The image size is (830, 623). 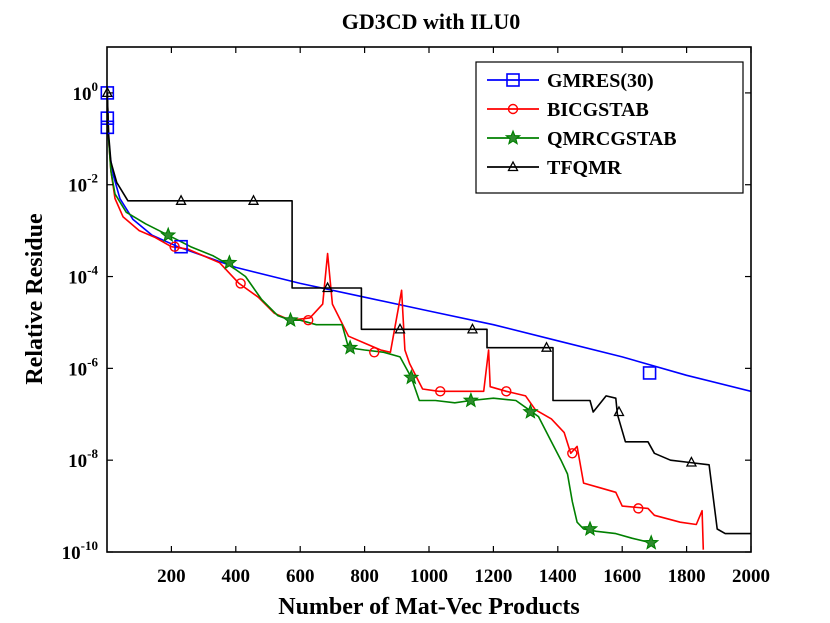 I want to click on y-axis-label: Relative Residue, so click(x=35, y=299).